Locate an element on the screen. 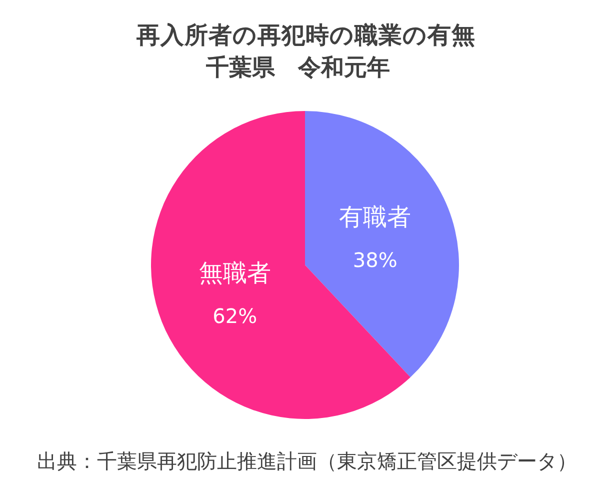  pie-slice is located at coordinates (382, 244).